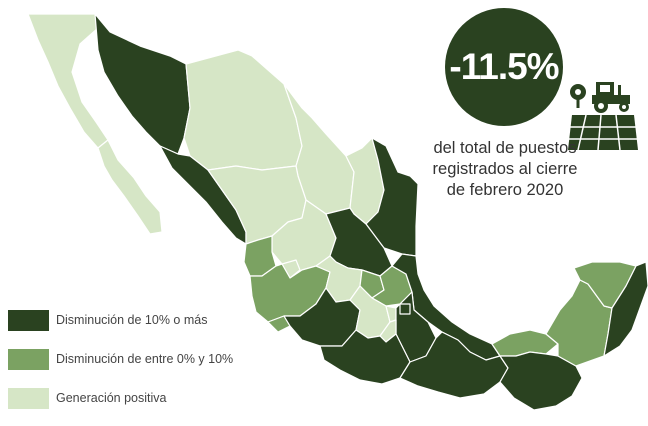 This screenshot has width=648, height=426. Describe the element at coordinates (111, 398) in the screenshot. I see `legend-label: Generación positiva` at that location.